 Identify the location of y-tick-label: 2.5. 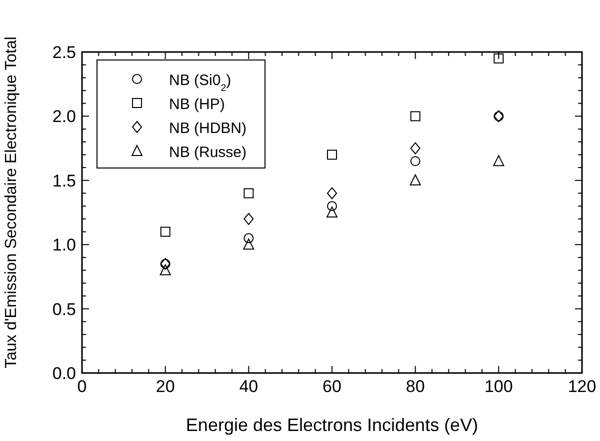
(64, 52).